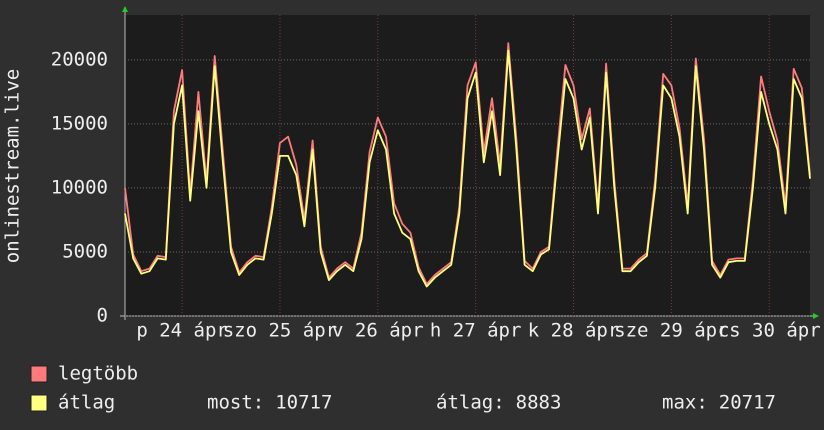 The width and height of the screenshot is (824, 430). I want to click on x-tick-label: h 27 ápr, so click(476, 331).